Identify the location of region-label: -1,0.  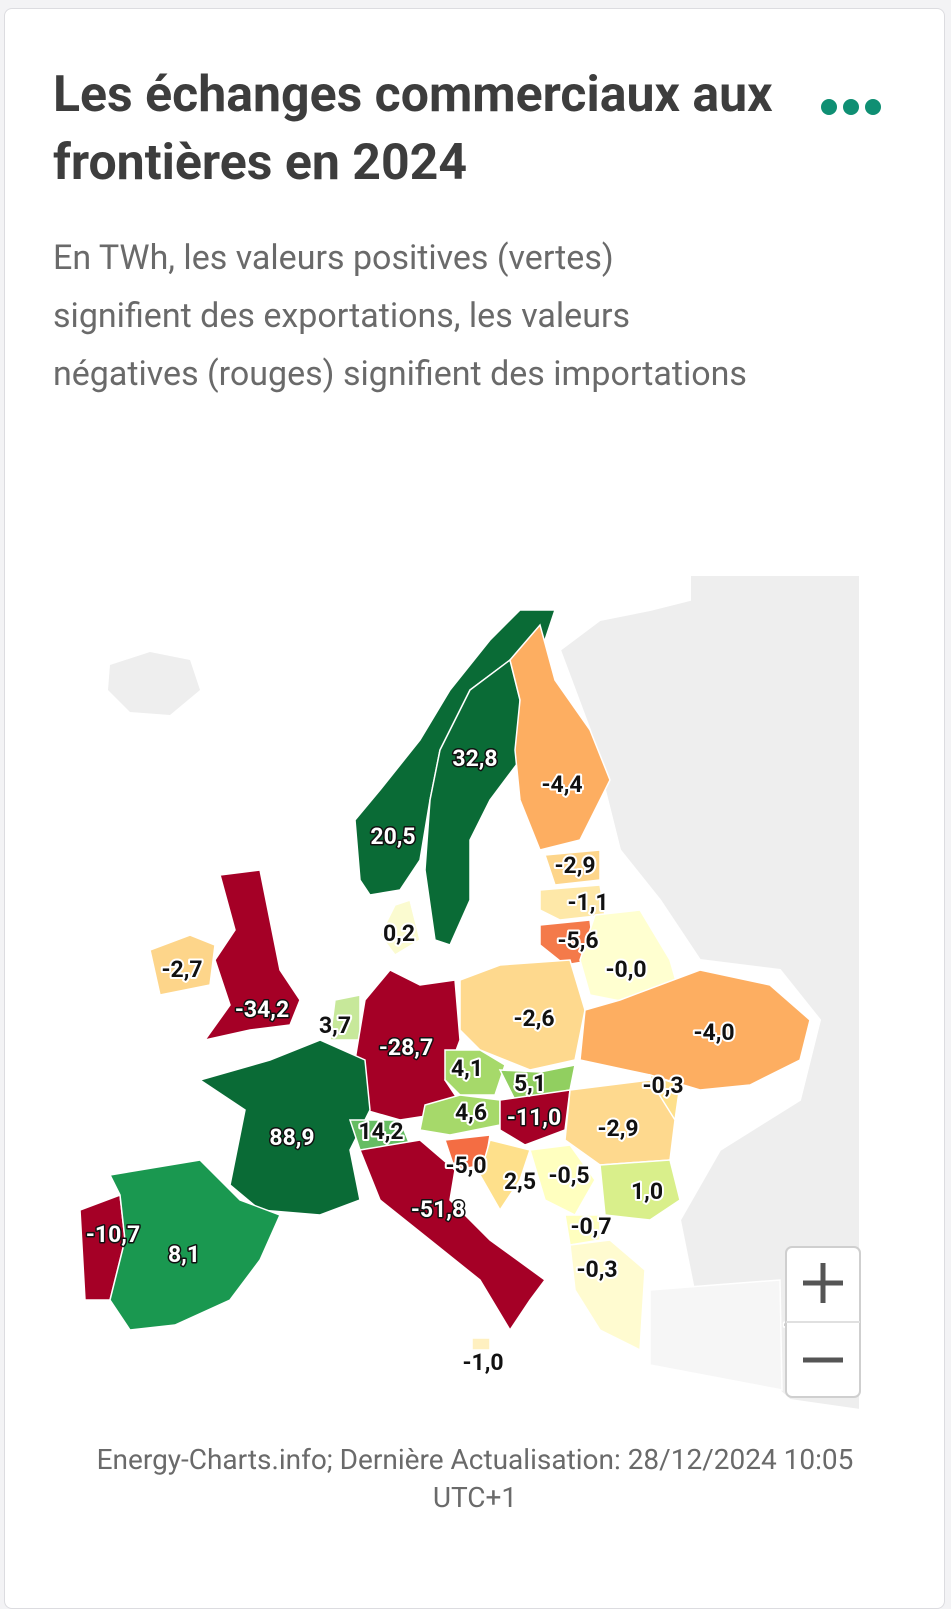
(482, 1362).